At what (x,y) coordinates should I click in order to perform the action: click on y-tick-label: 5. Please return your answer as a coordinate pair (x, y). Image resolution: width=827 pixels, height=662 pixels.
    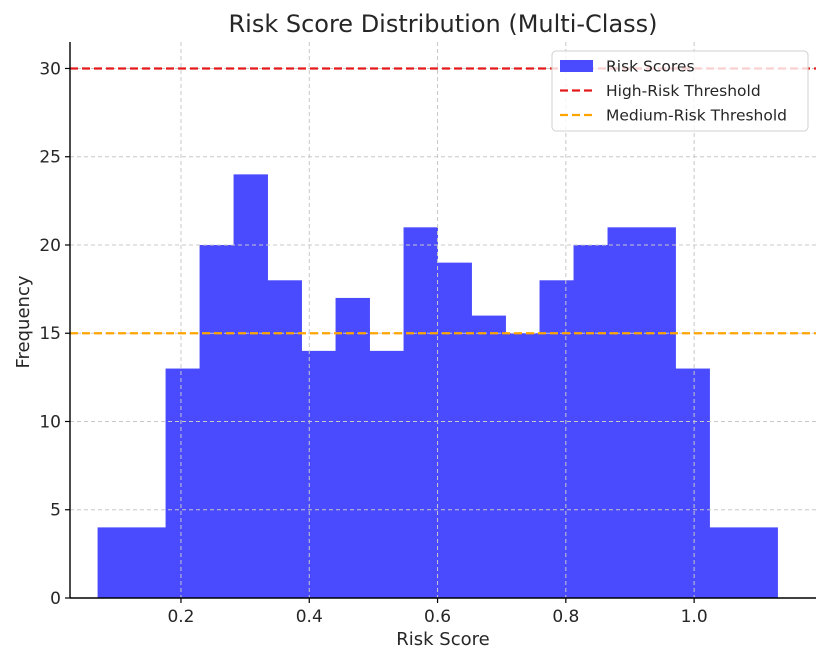
    Looking at the image, I should click on (55, 511).